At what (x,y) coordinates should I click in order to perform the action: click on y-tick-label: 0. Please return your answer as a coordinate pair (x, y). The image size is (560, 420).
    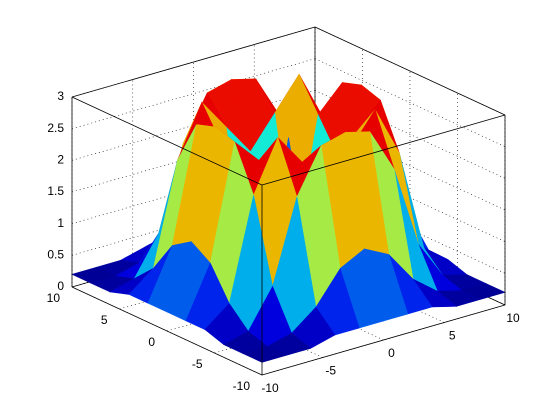
    Looking at the image, I should click on (151, 342).